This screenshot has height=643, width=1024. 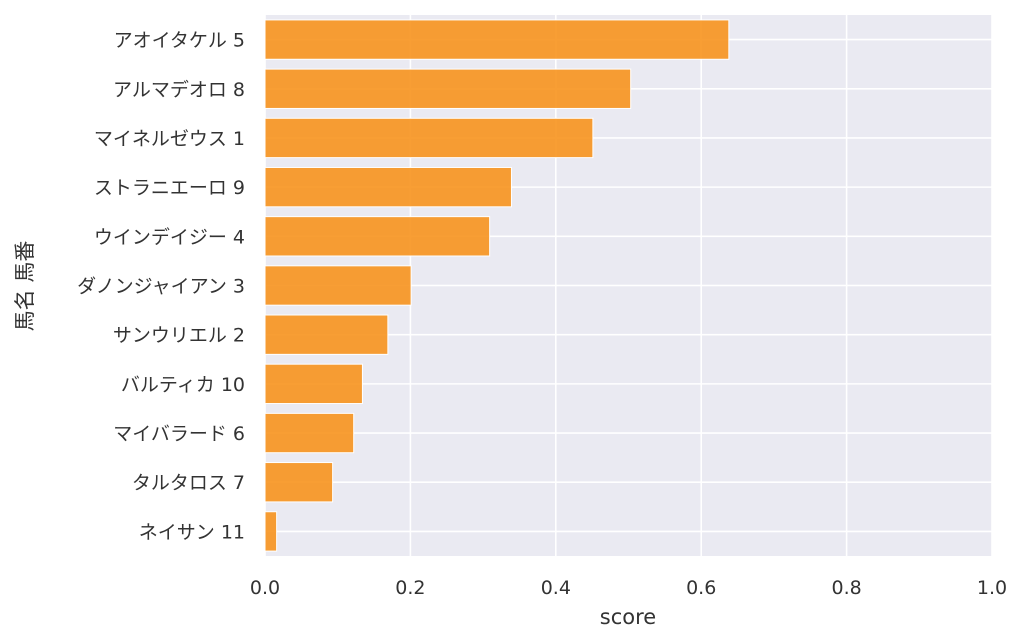 What do you see at coordinates (169, 139) in the screenshot?
I see `y-tick-label: マイネルゼウス 1` at bounding box center [169, 139].